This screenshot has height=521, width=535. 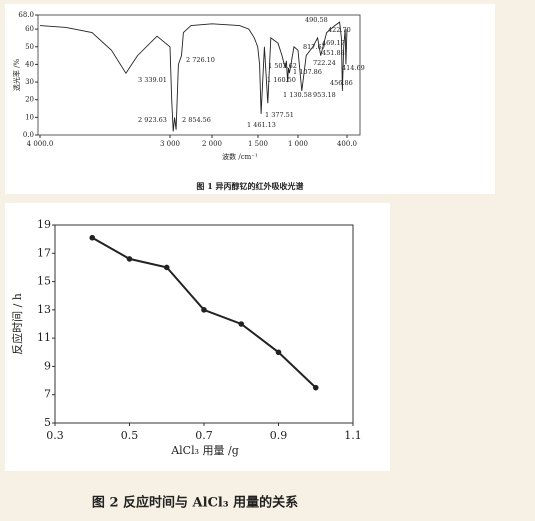 I want to click on y-tick-label: 60, so click(x=29, y=29).